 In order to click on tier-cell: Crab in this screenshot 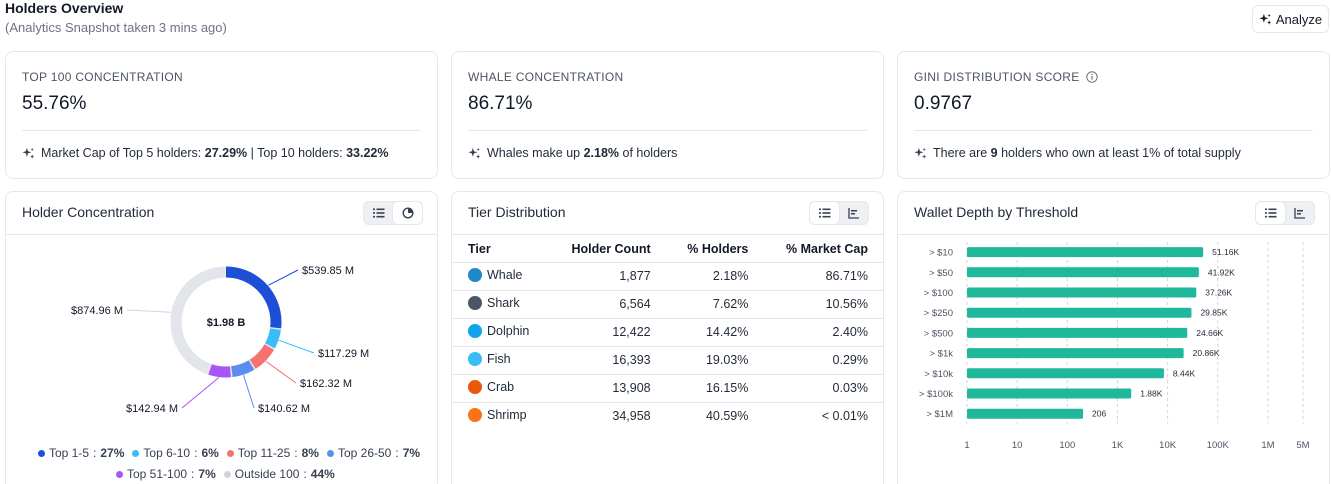, I will do `click(501, 387)`.